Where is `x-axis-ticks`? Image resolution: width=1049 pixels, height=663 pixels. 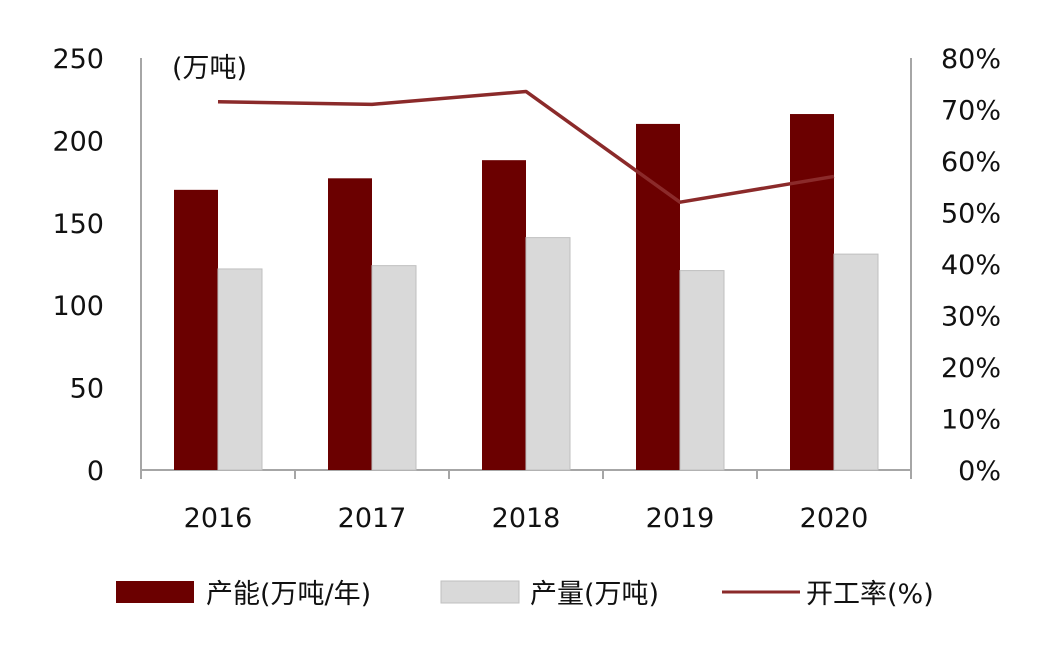 x-axis-ticks is located at coordinates (526, 474).